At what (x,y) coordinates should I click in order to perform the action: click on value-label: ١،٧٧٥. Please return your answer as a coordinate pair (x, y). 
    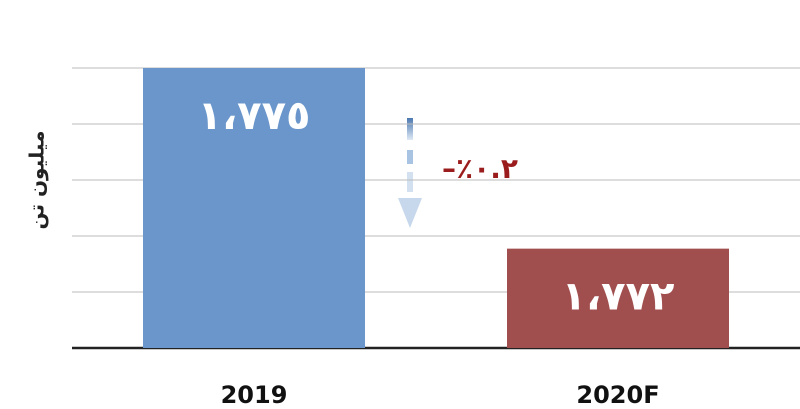
    Looking at the image, I should click on (254, 116).